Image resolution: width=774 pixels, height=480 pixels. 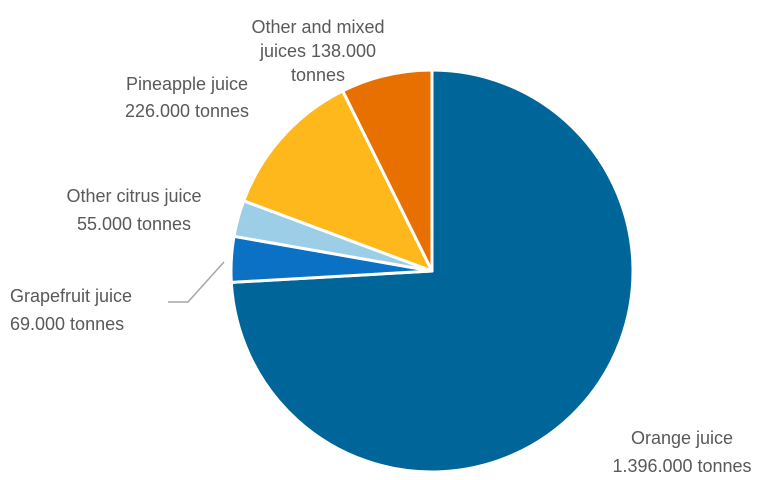 What do you see at coordinates (134, 224) in the screenshot?
I see `label-line: 55.000 tonnes` at bounding box center [134, 224].